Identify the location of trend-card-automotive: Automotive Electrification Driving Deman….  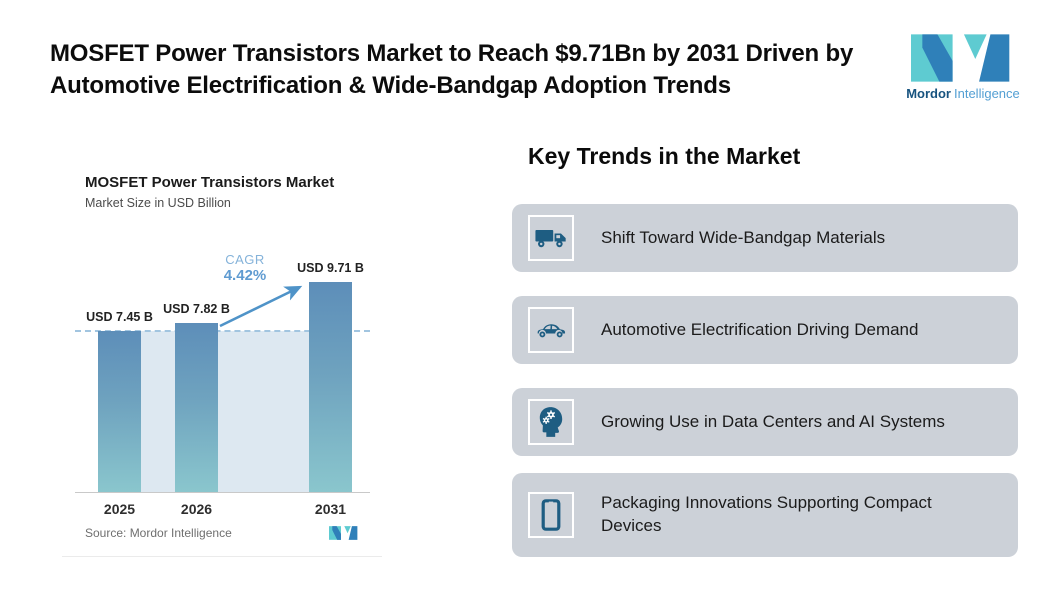
(765, 330).